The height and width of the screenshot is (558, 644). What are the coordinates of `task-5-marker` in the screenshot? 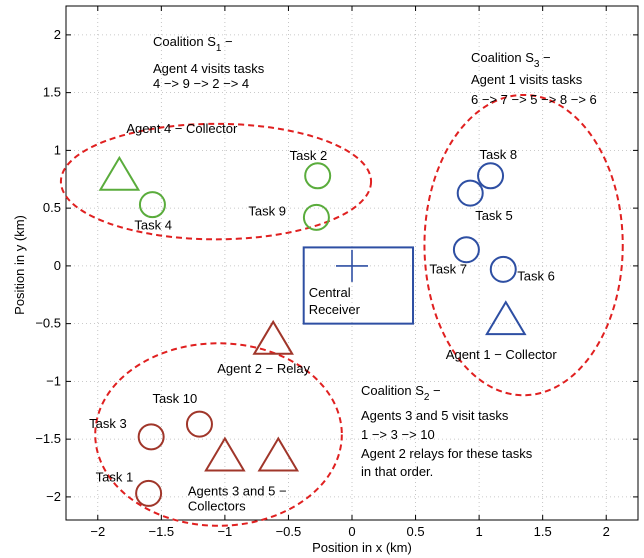 It's located at (470, 193).